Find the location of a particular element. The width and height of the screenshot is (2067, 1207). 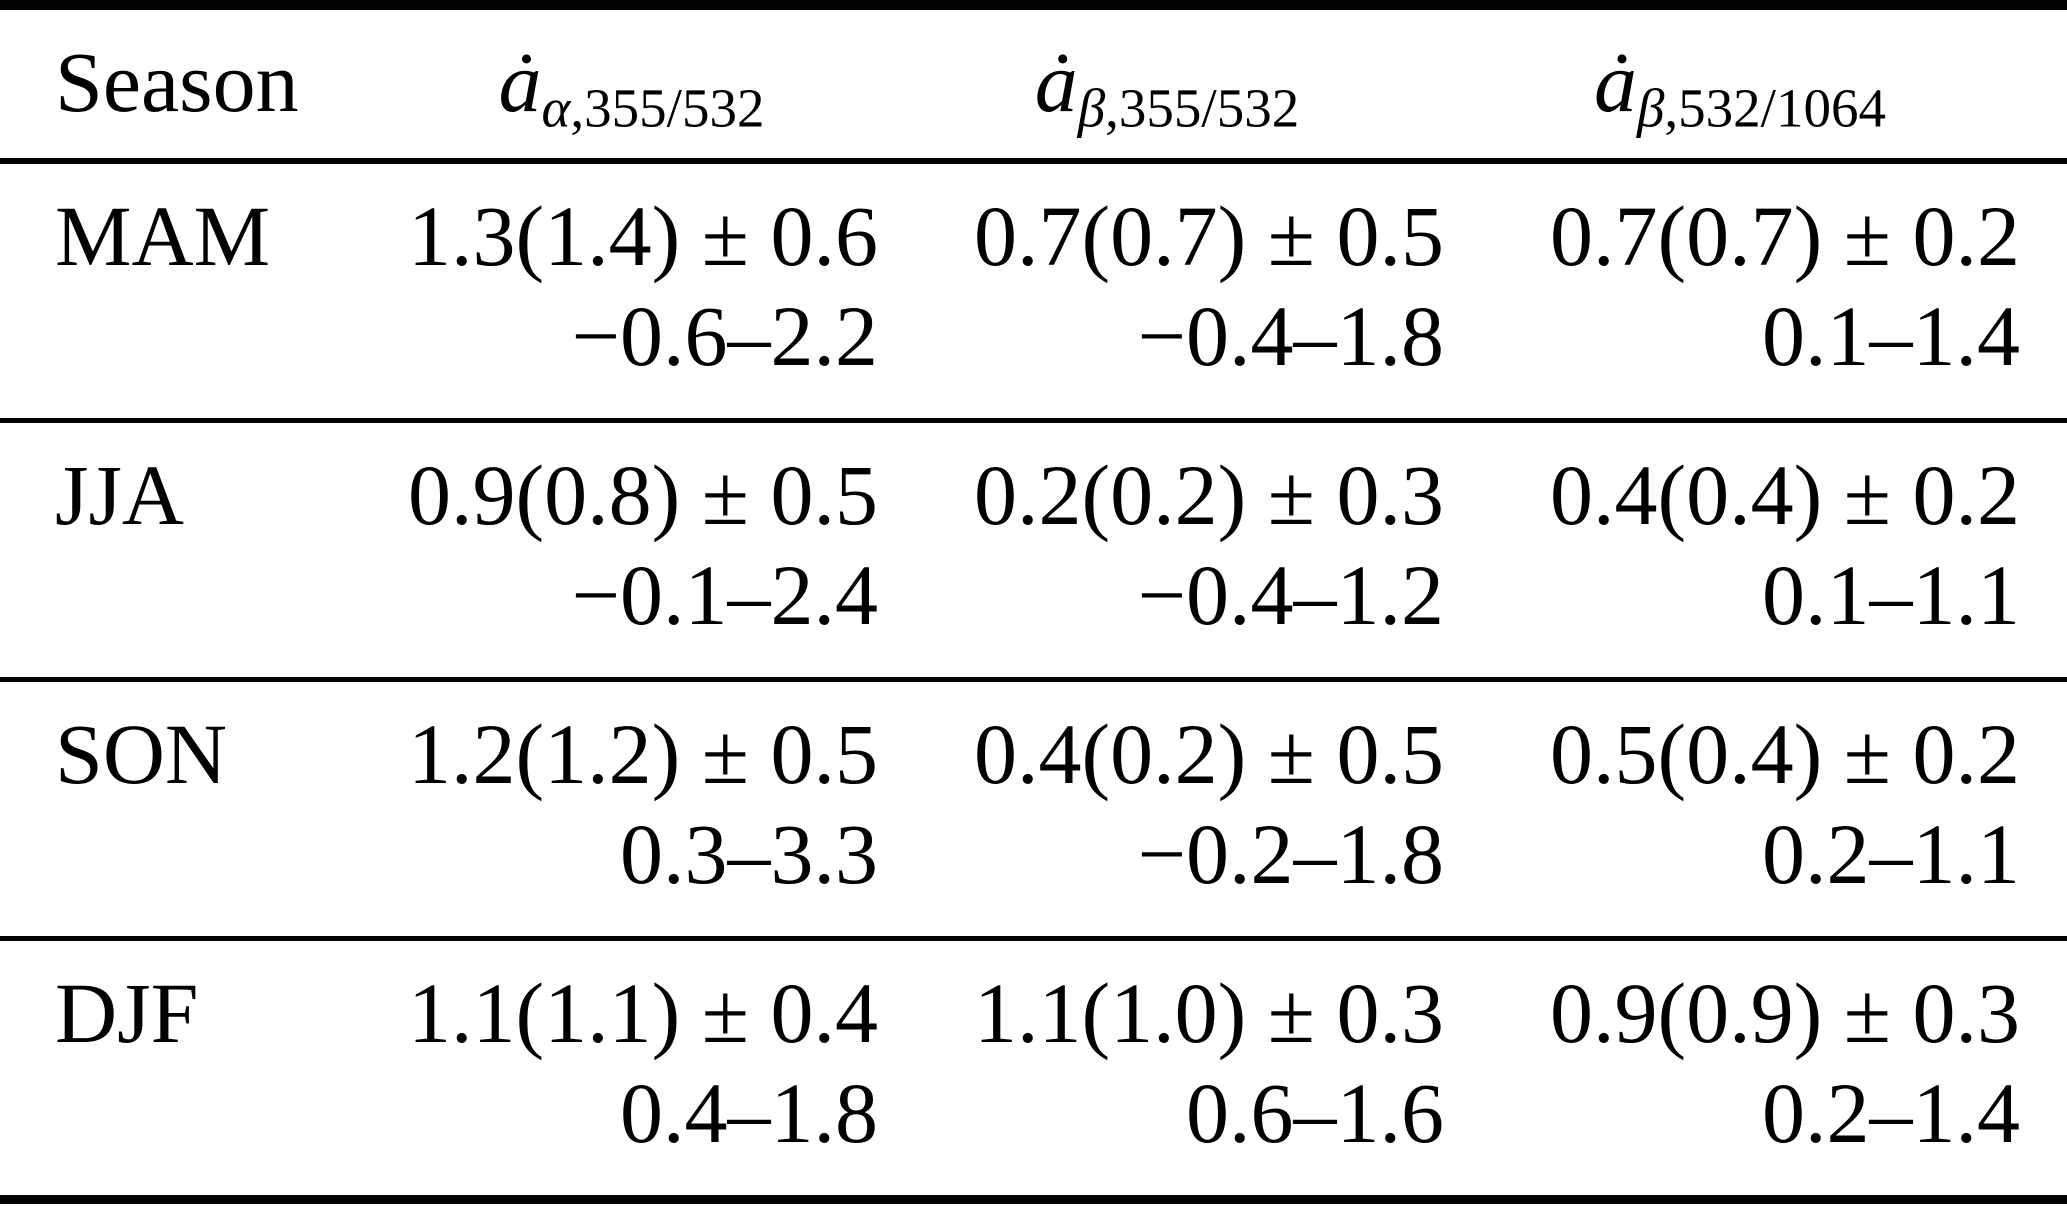

value-cell: 0.9(0.9) ± 0.3 0.2–1.4 is located at coordinates (1763, 1069).